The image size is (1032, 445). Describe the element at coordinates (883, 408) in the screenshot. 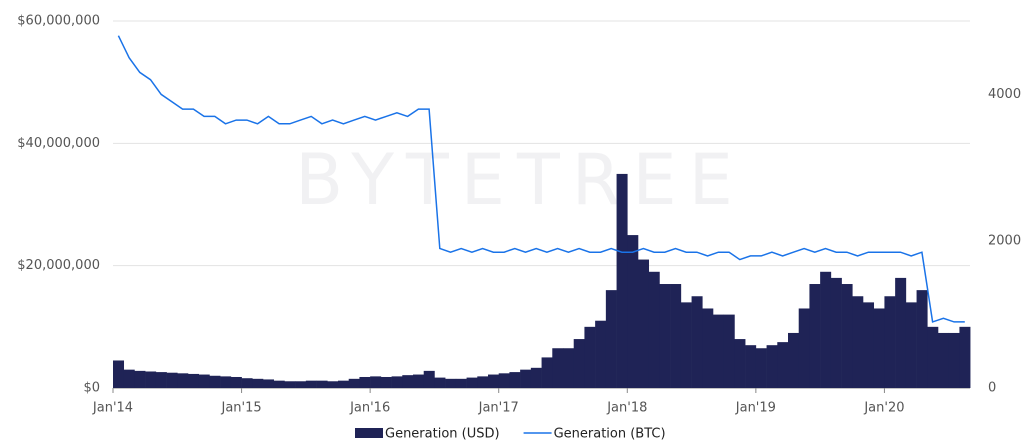

I see `x-tick-label: Jan'20` at that location.